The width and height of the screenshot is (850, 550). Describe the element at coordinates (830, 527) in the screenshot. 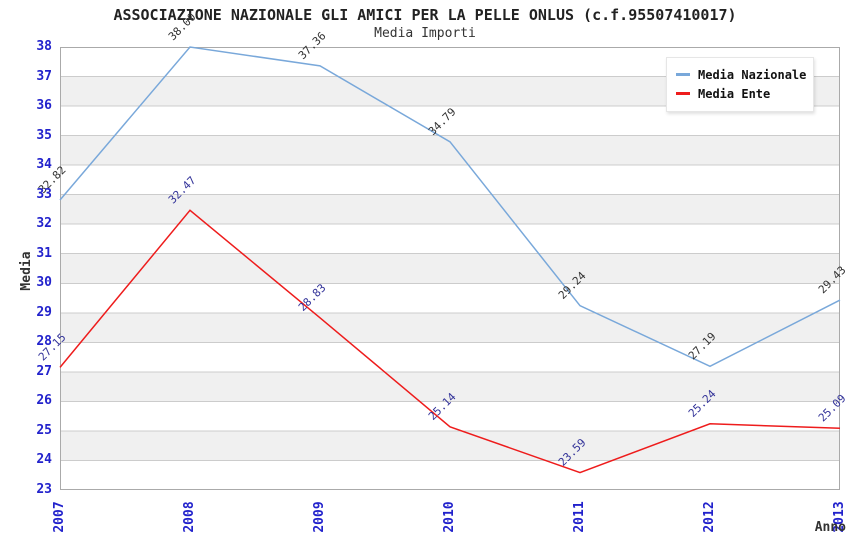

I see `x-axis-title: Anno` at that location.